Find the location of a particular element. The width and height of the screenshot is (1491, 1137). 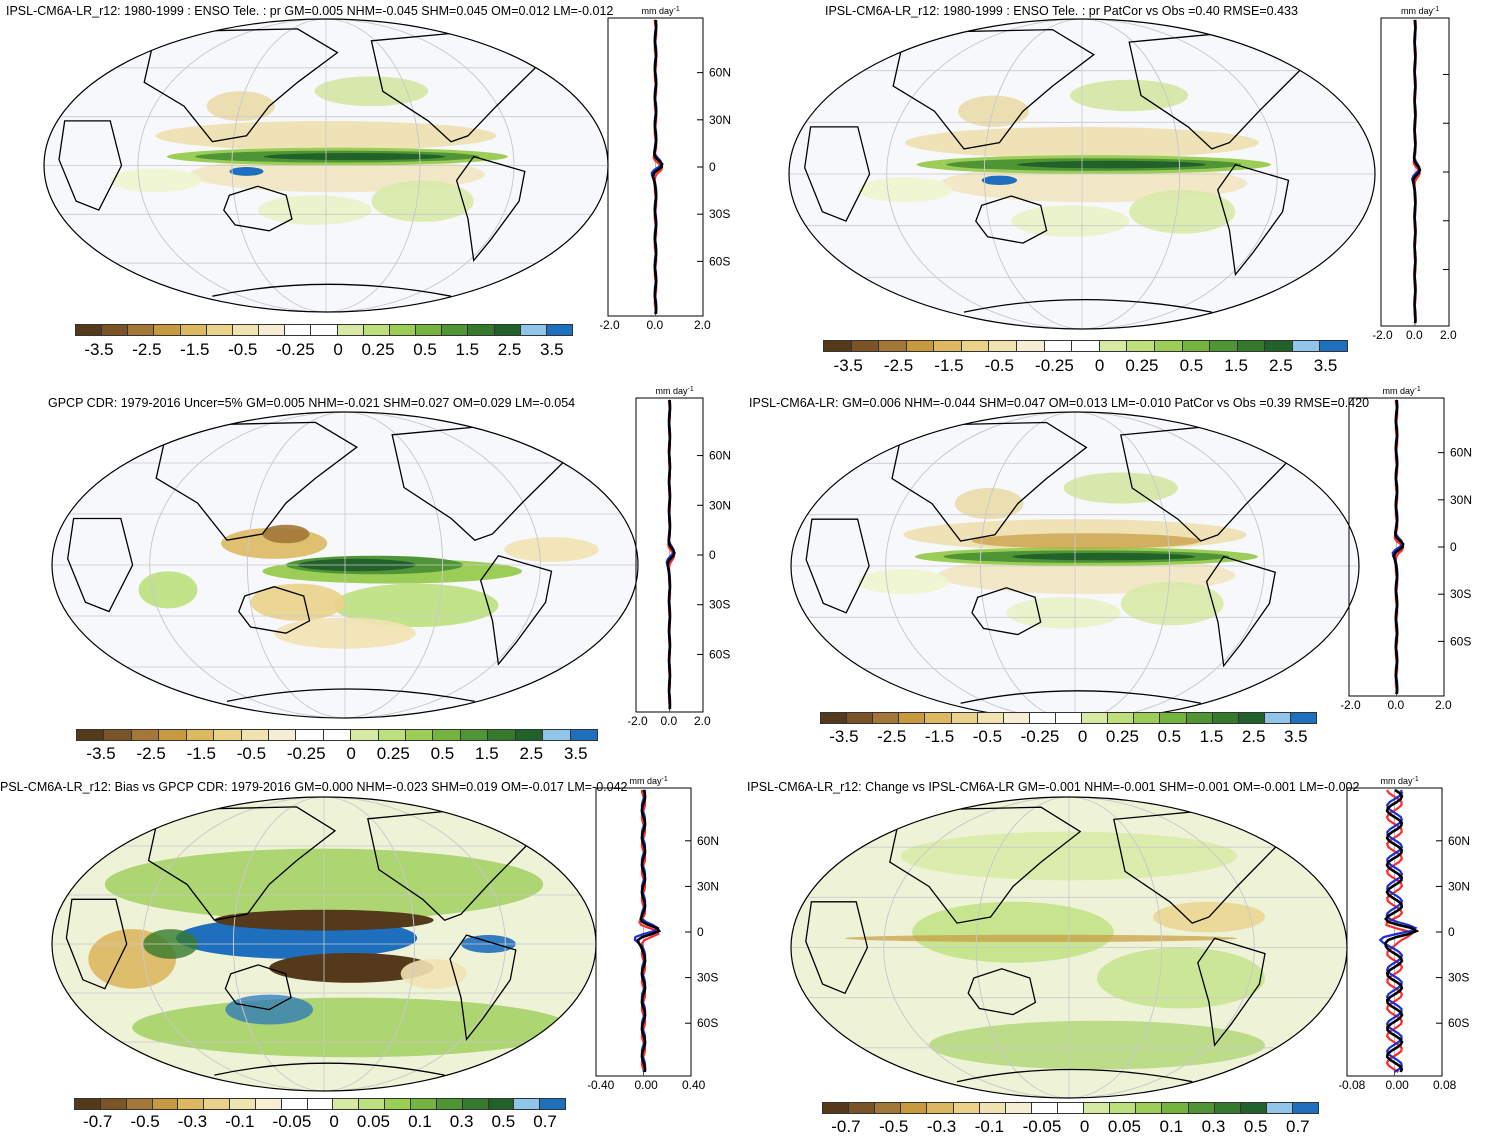

zonal-profile: mm day-1 60N 30N 0 30S 60S -0.08 0.00 0.08 is located at coordinates (1404, 934).